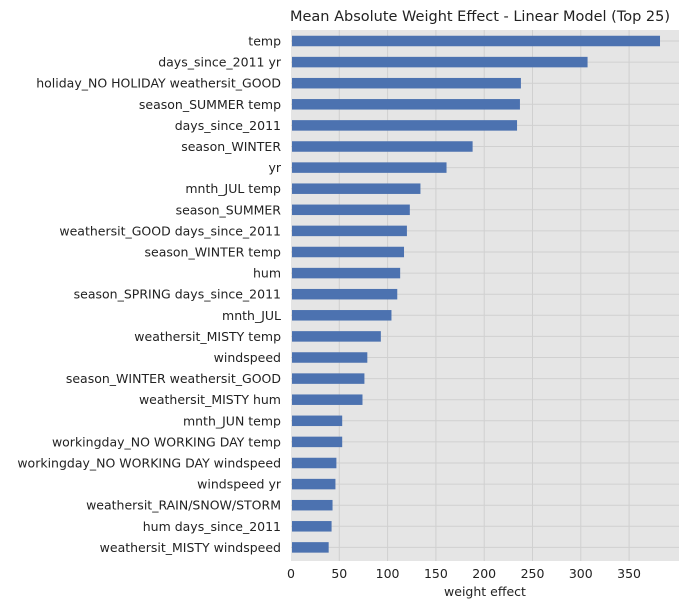 This screenshot has height=608, width=690. Describe the element at coordinates (158, 83) in the screenshot. I see `category-label: holiday_NO HOLIDAY weathersit_GOOD` at that location.